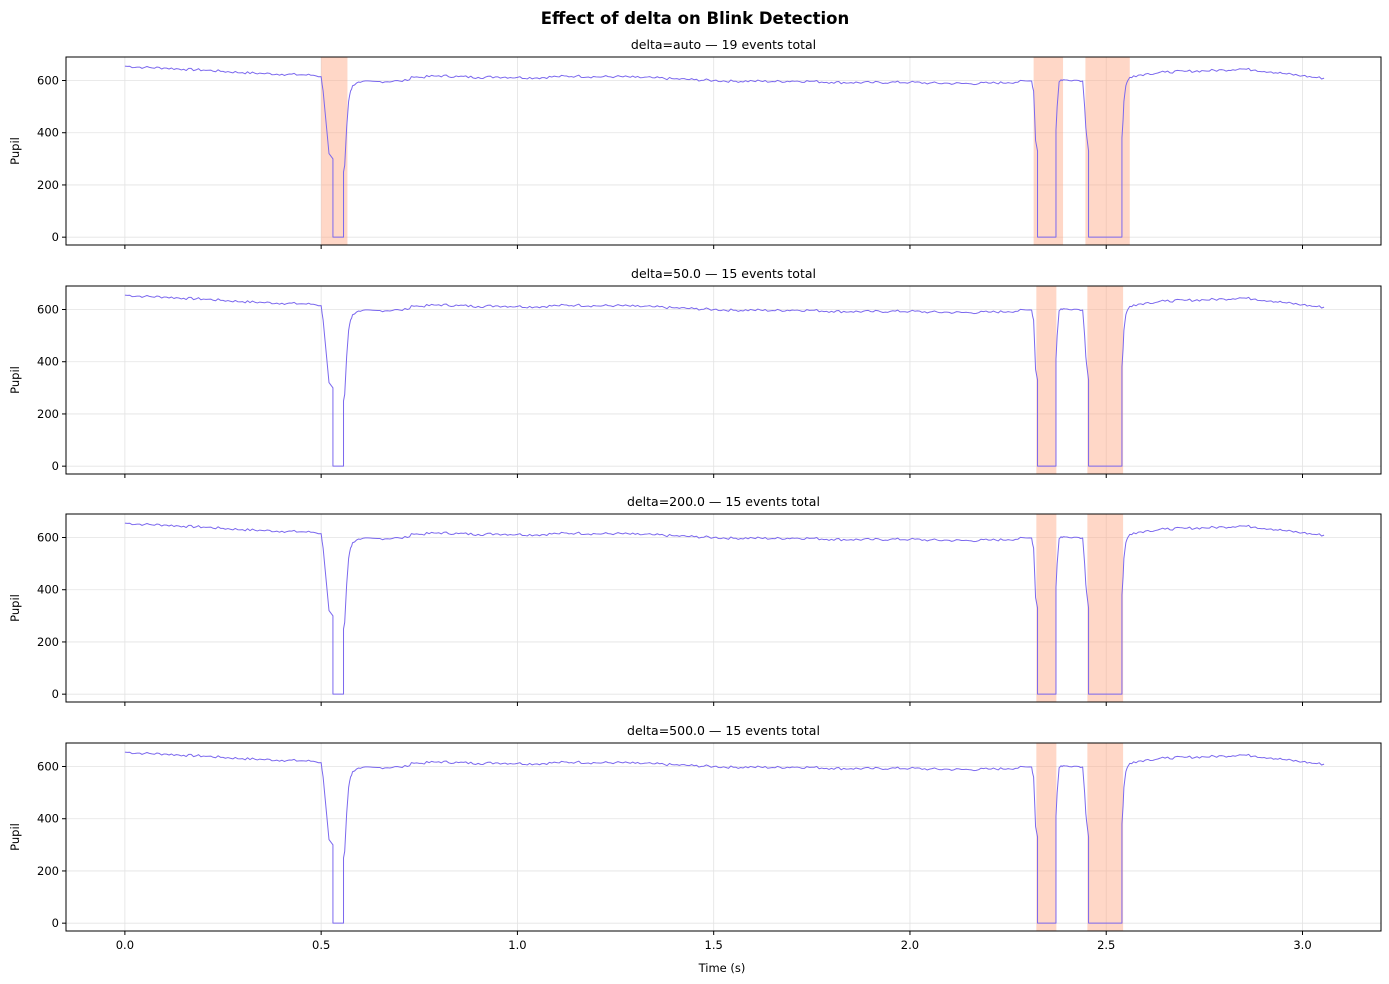 Image resolution: width=1389 pixels, height=984 pixels. What do you see at coordinates (723, 501) in the screenshot?
I see `panel-title: delta=200.0 — 15 events total` at bounding box center [723, 501].